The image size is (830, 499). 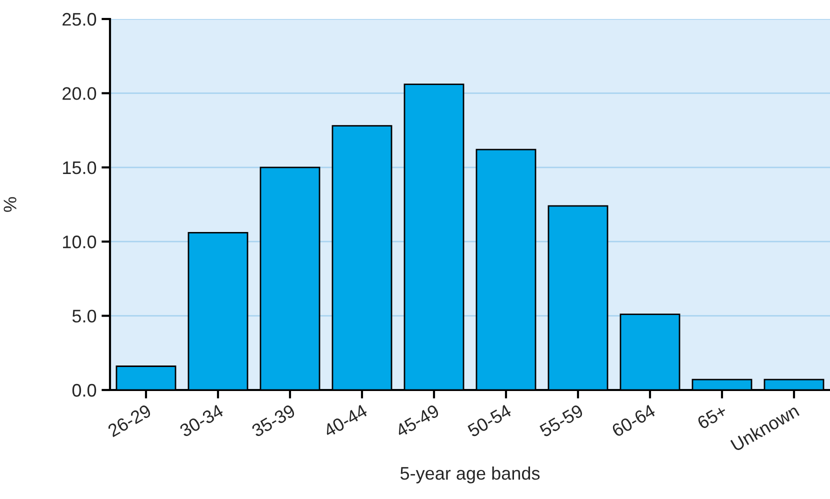 I want to click on y-tick-label: 0.0, so click(x=84, y=390).